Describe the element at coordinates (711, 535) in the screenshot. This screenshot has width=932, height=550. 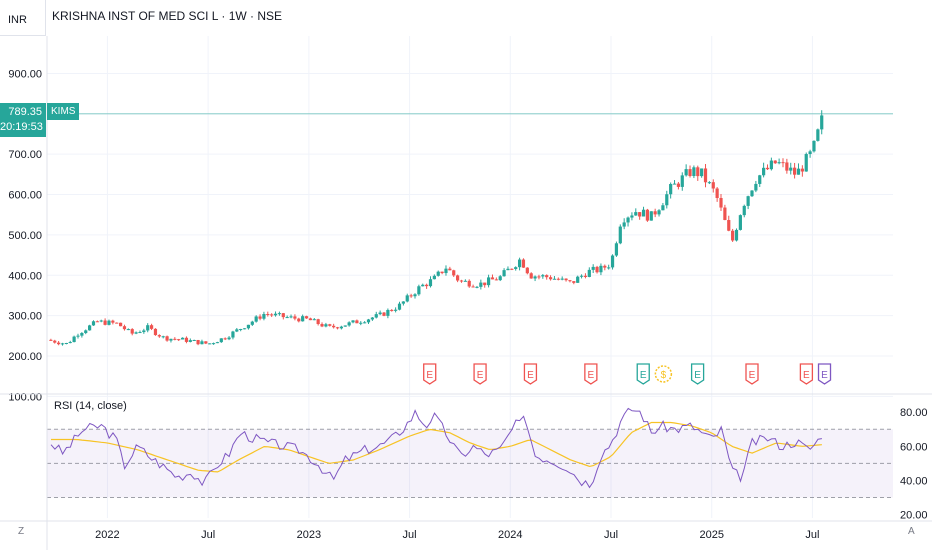
I see `x-tick-label: 2025` at that location.